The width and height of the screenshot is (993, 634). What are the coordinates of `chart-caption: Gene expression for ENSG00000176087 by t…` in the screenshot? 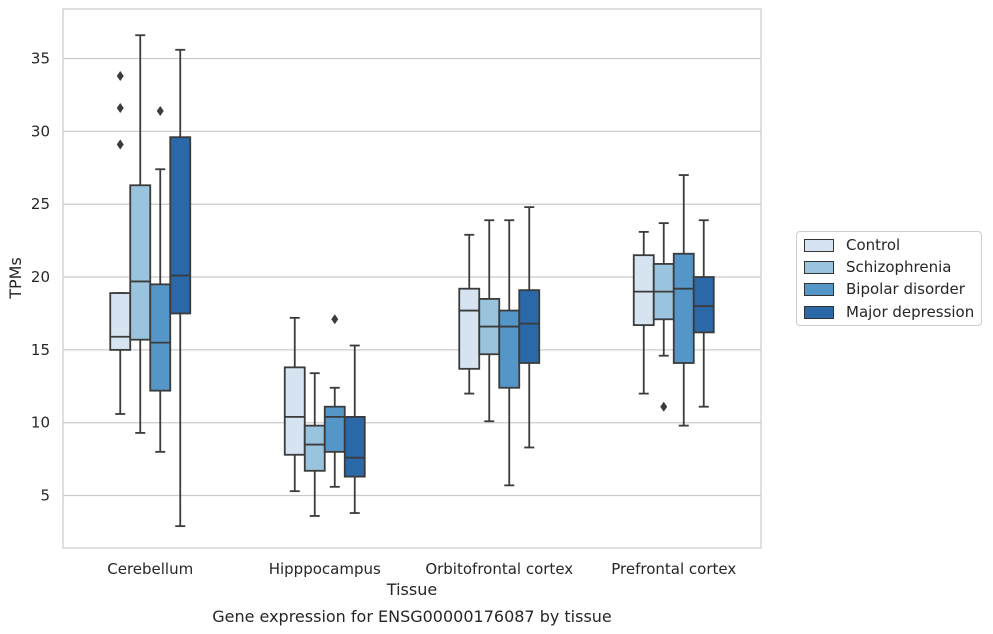 It's located at (412, 616).